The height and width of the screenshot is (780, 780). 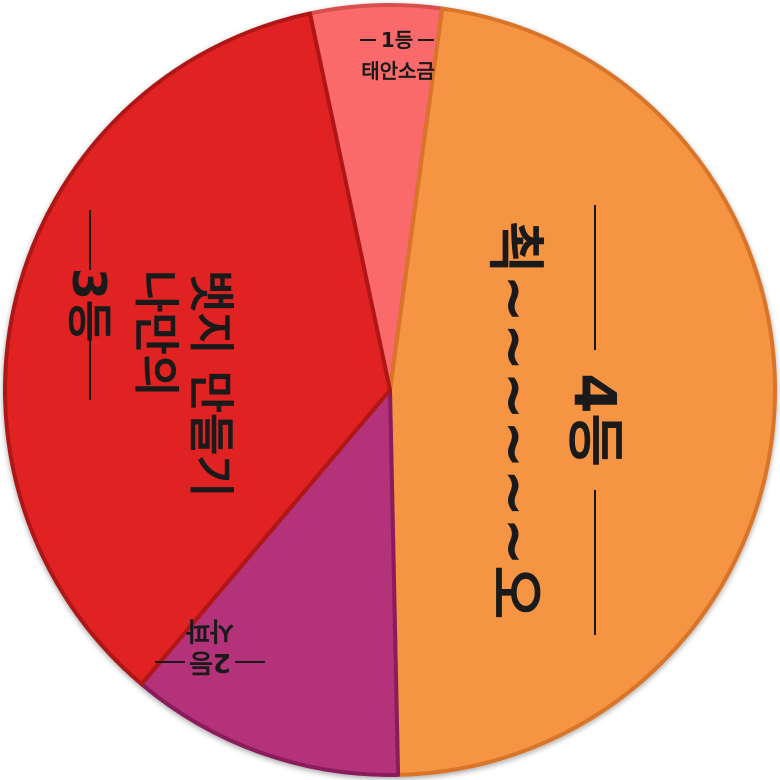 I want to click on slice-name: 사파, so click(x=210, y=630).